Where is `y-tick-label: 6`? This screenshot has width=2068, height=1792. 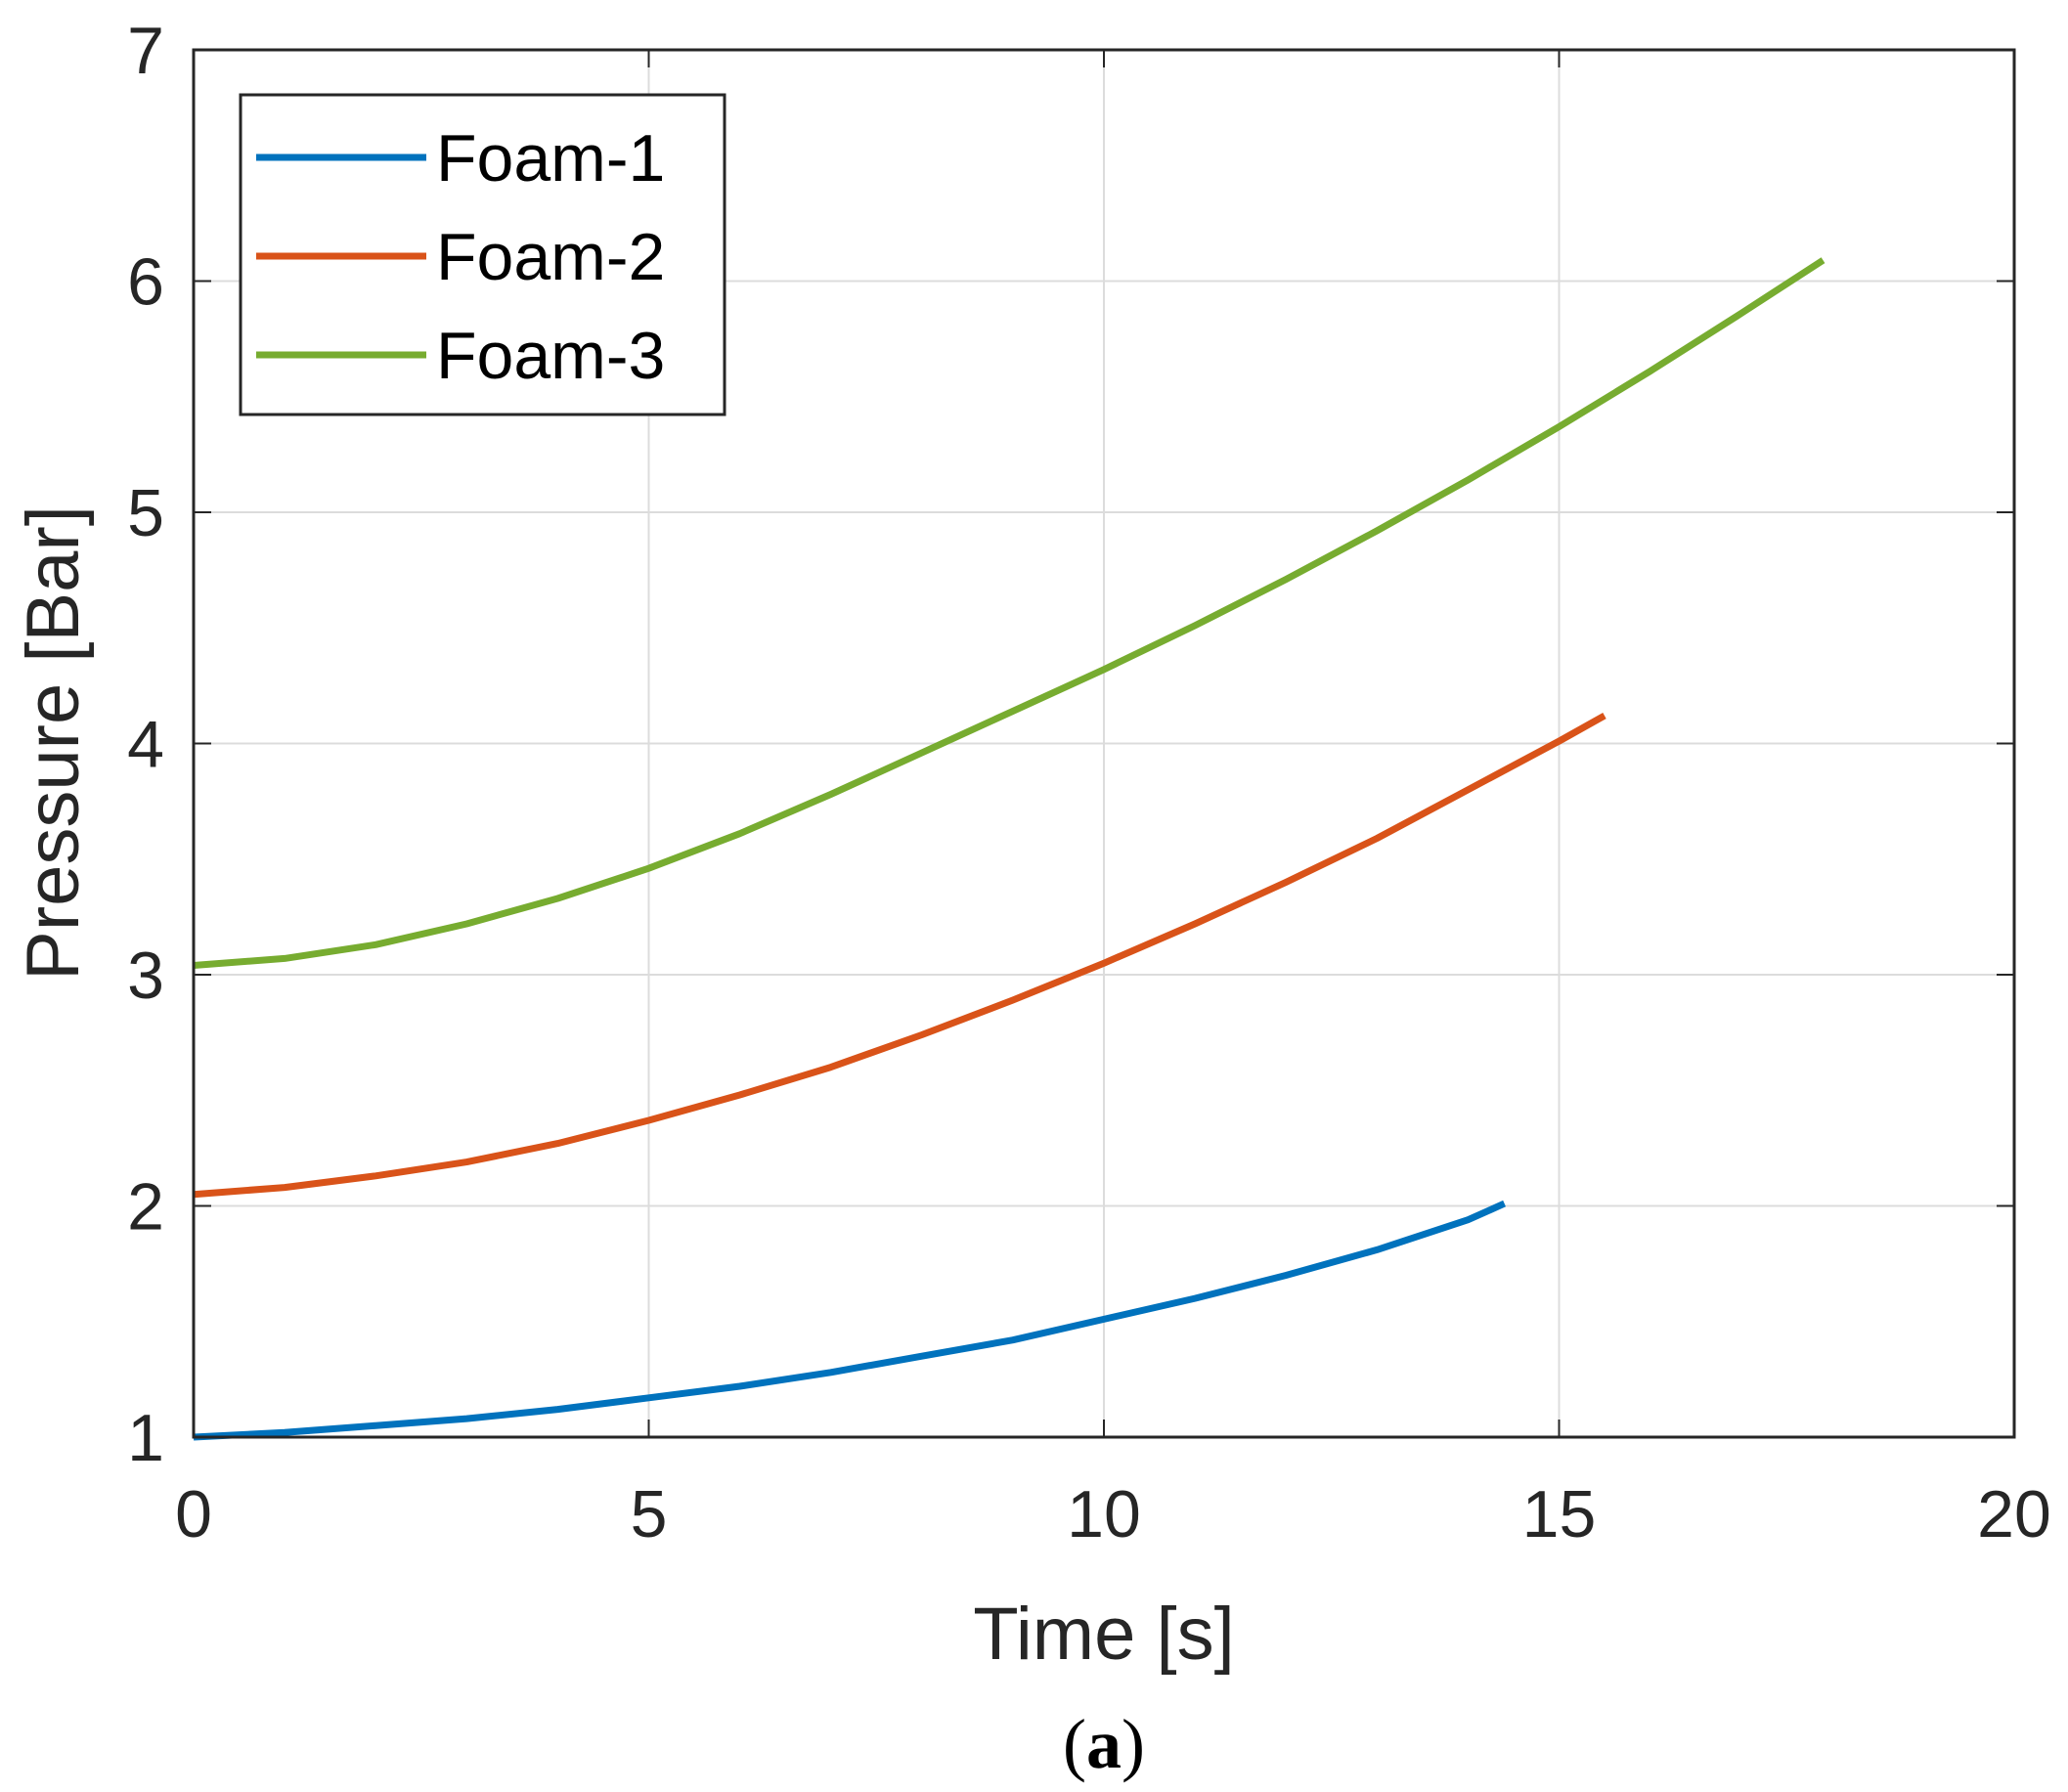
y-tick-label: 6 is located at coordinates (145, 282).